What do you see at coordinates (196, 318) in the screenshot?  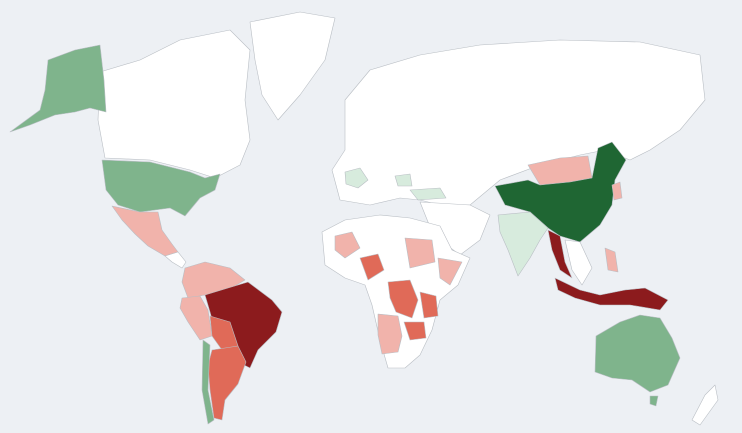 I see `peru` at bounding box center [196, 318].